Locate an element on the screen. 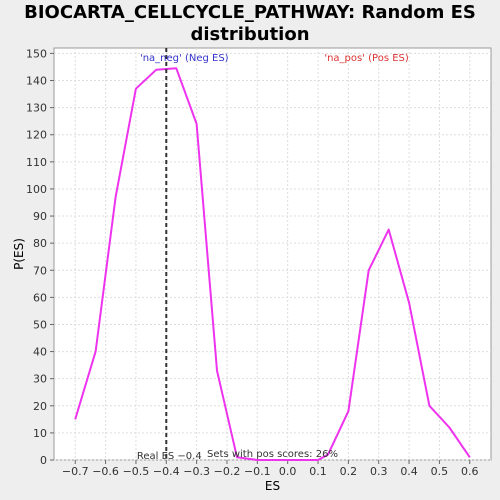  y-tick-label: 80 is located at coordinates (40, 243).